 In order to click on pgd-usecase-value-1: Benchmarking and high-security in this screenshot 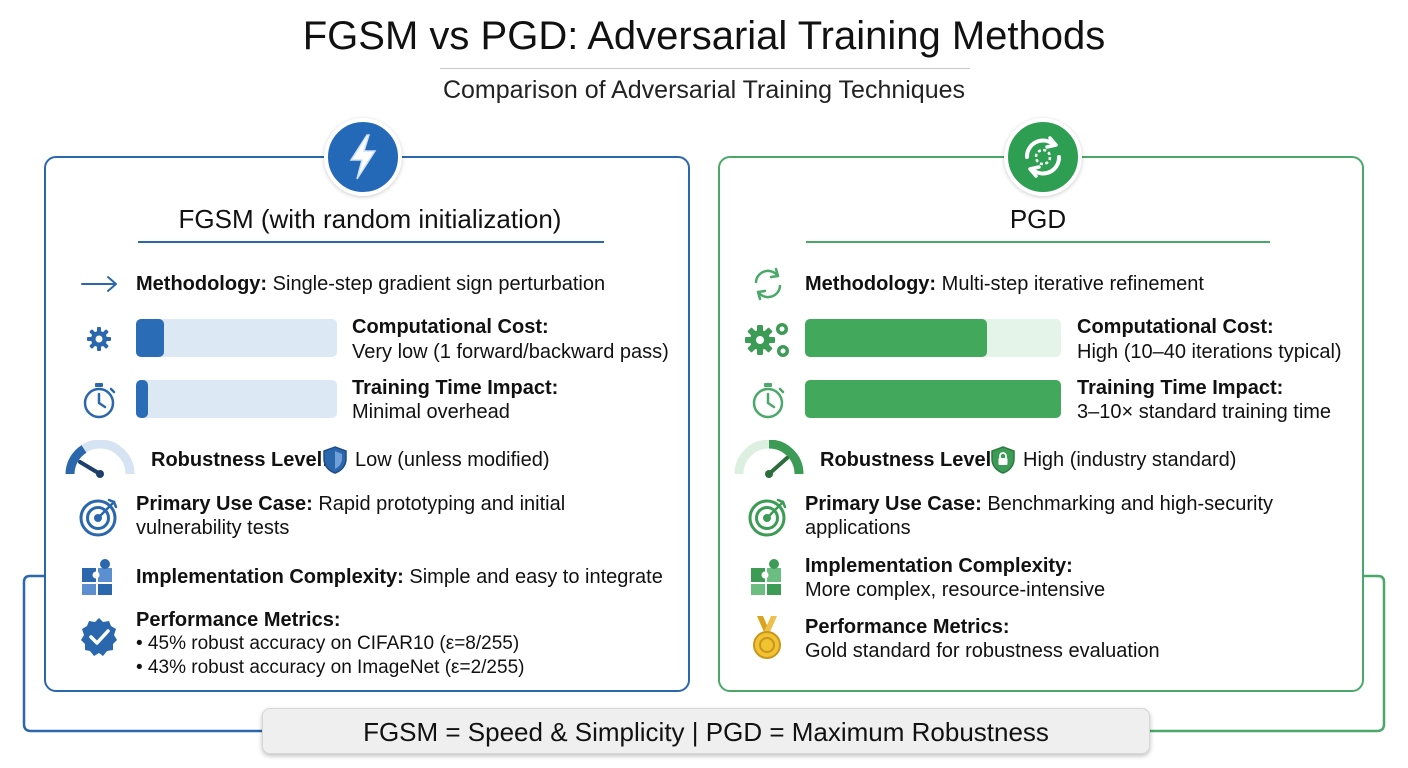, I will do `click(1130, 504)`.